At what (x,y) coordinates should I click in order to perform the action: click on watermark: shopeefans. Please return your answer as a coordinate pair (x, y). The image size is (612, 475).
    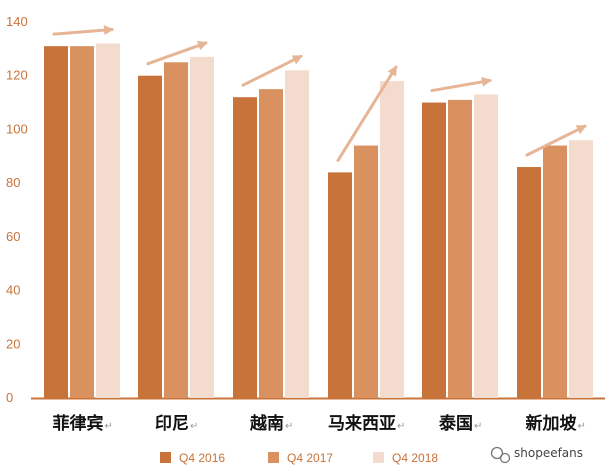
    Looking at the image, I should click on (536, 455).